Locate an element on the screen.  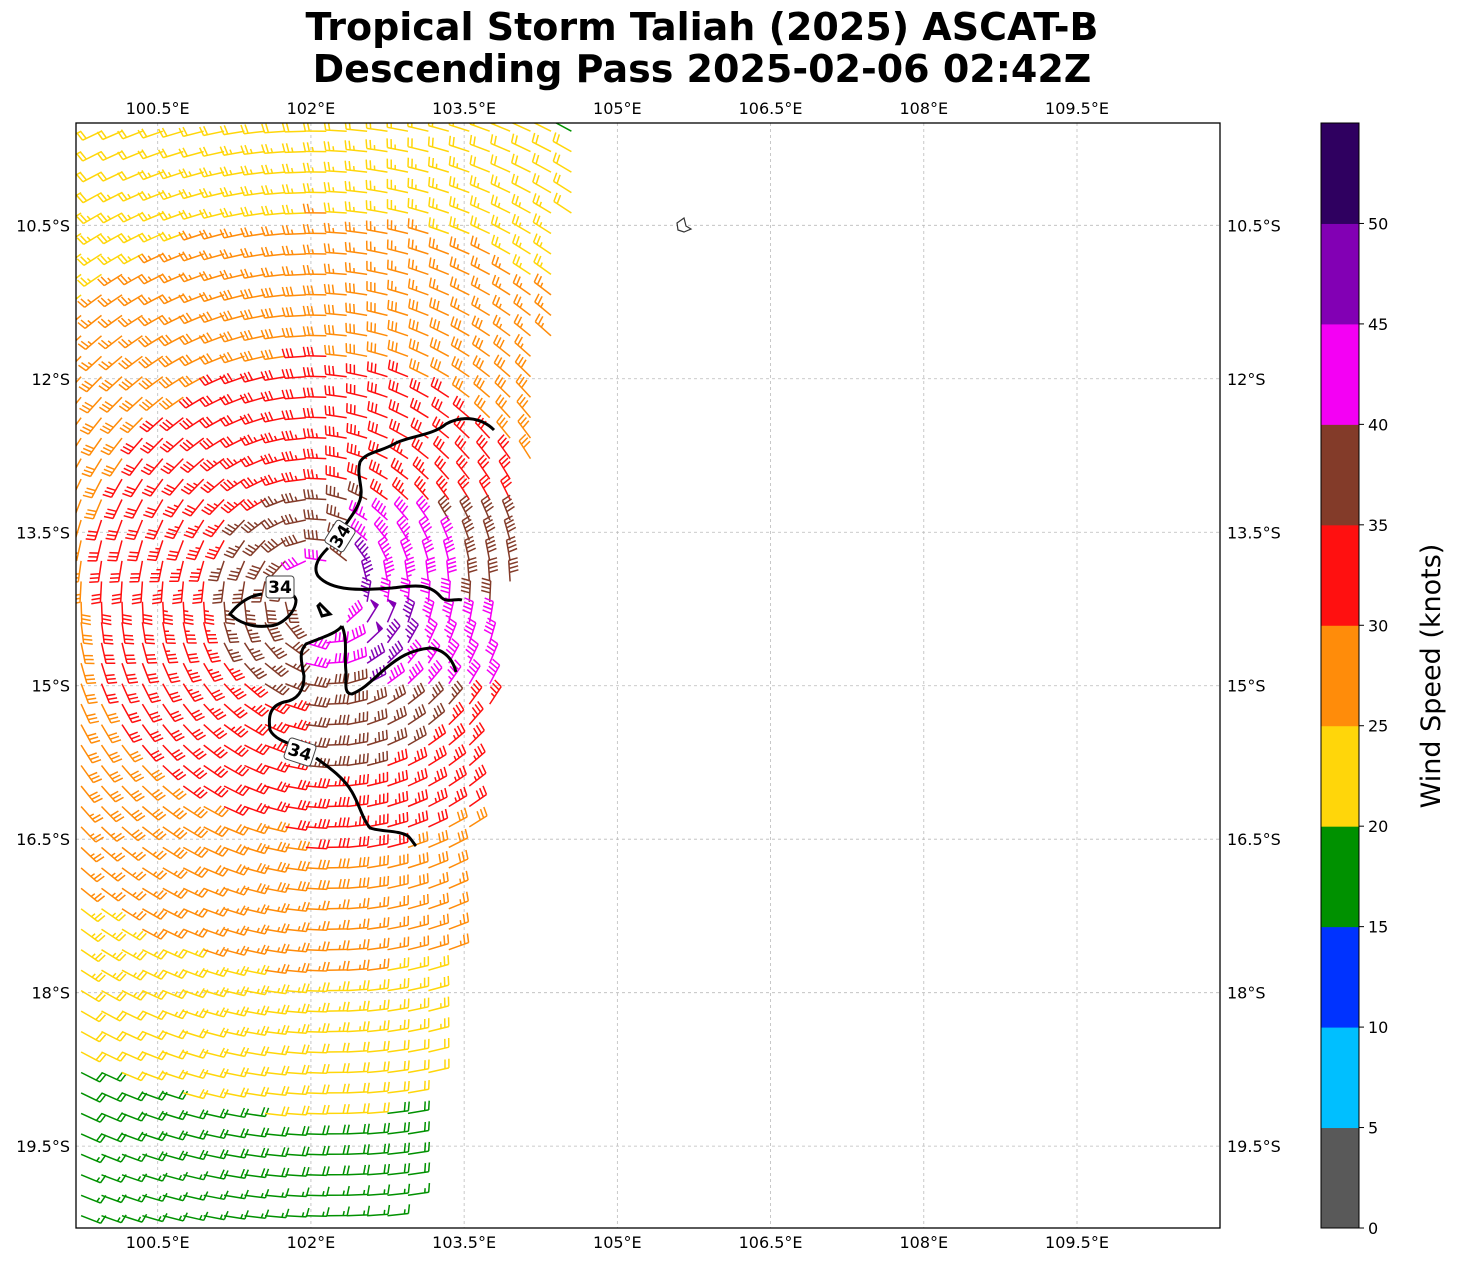
colorbar-tick-9: 45 is located at coordinates (1378, 324).